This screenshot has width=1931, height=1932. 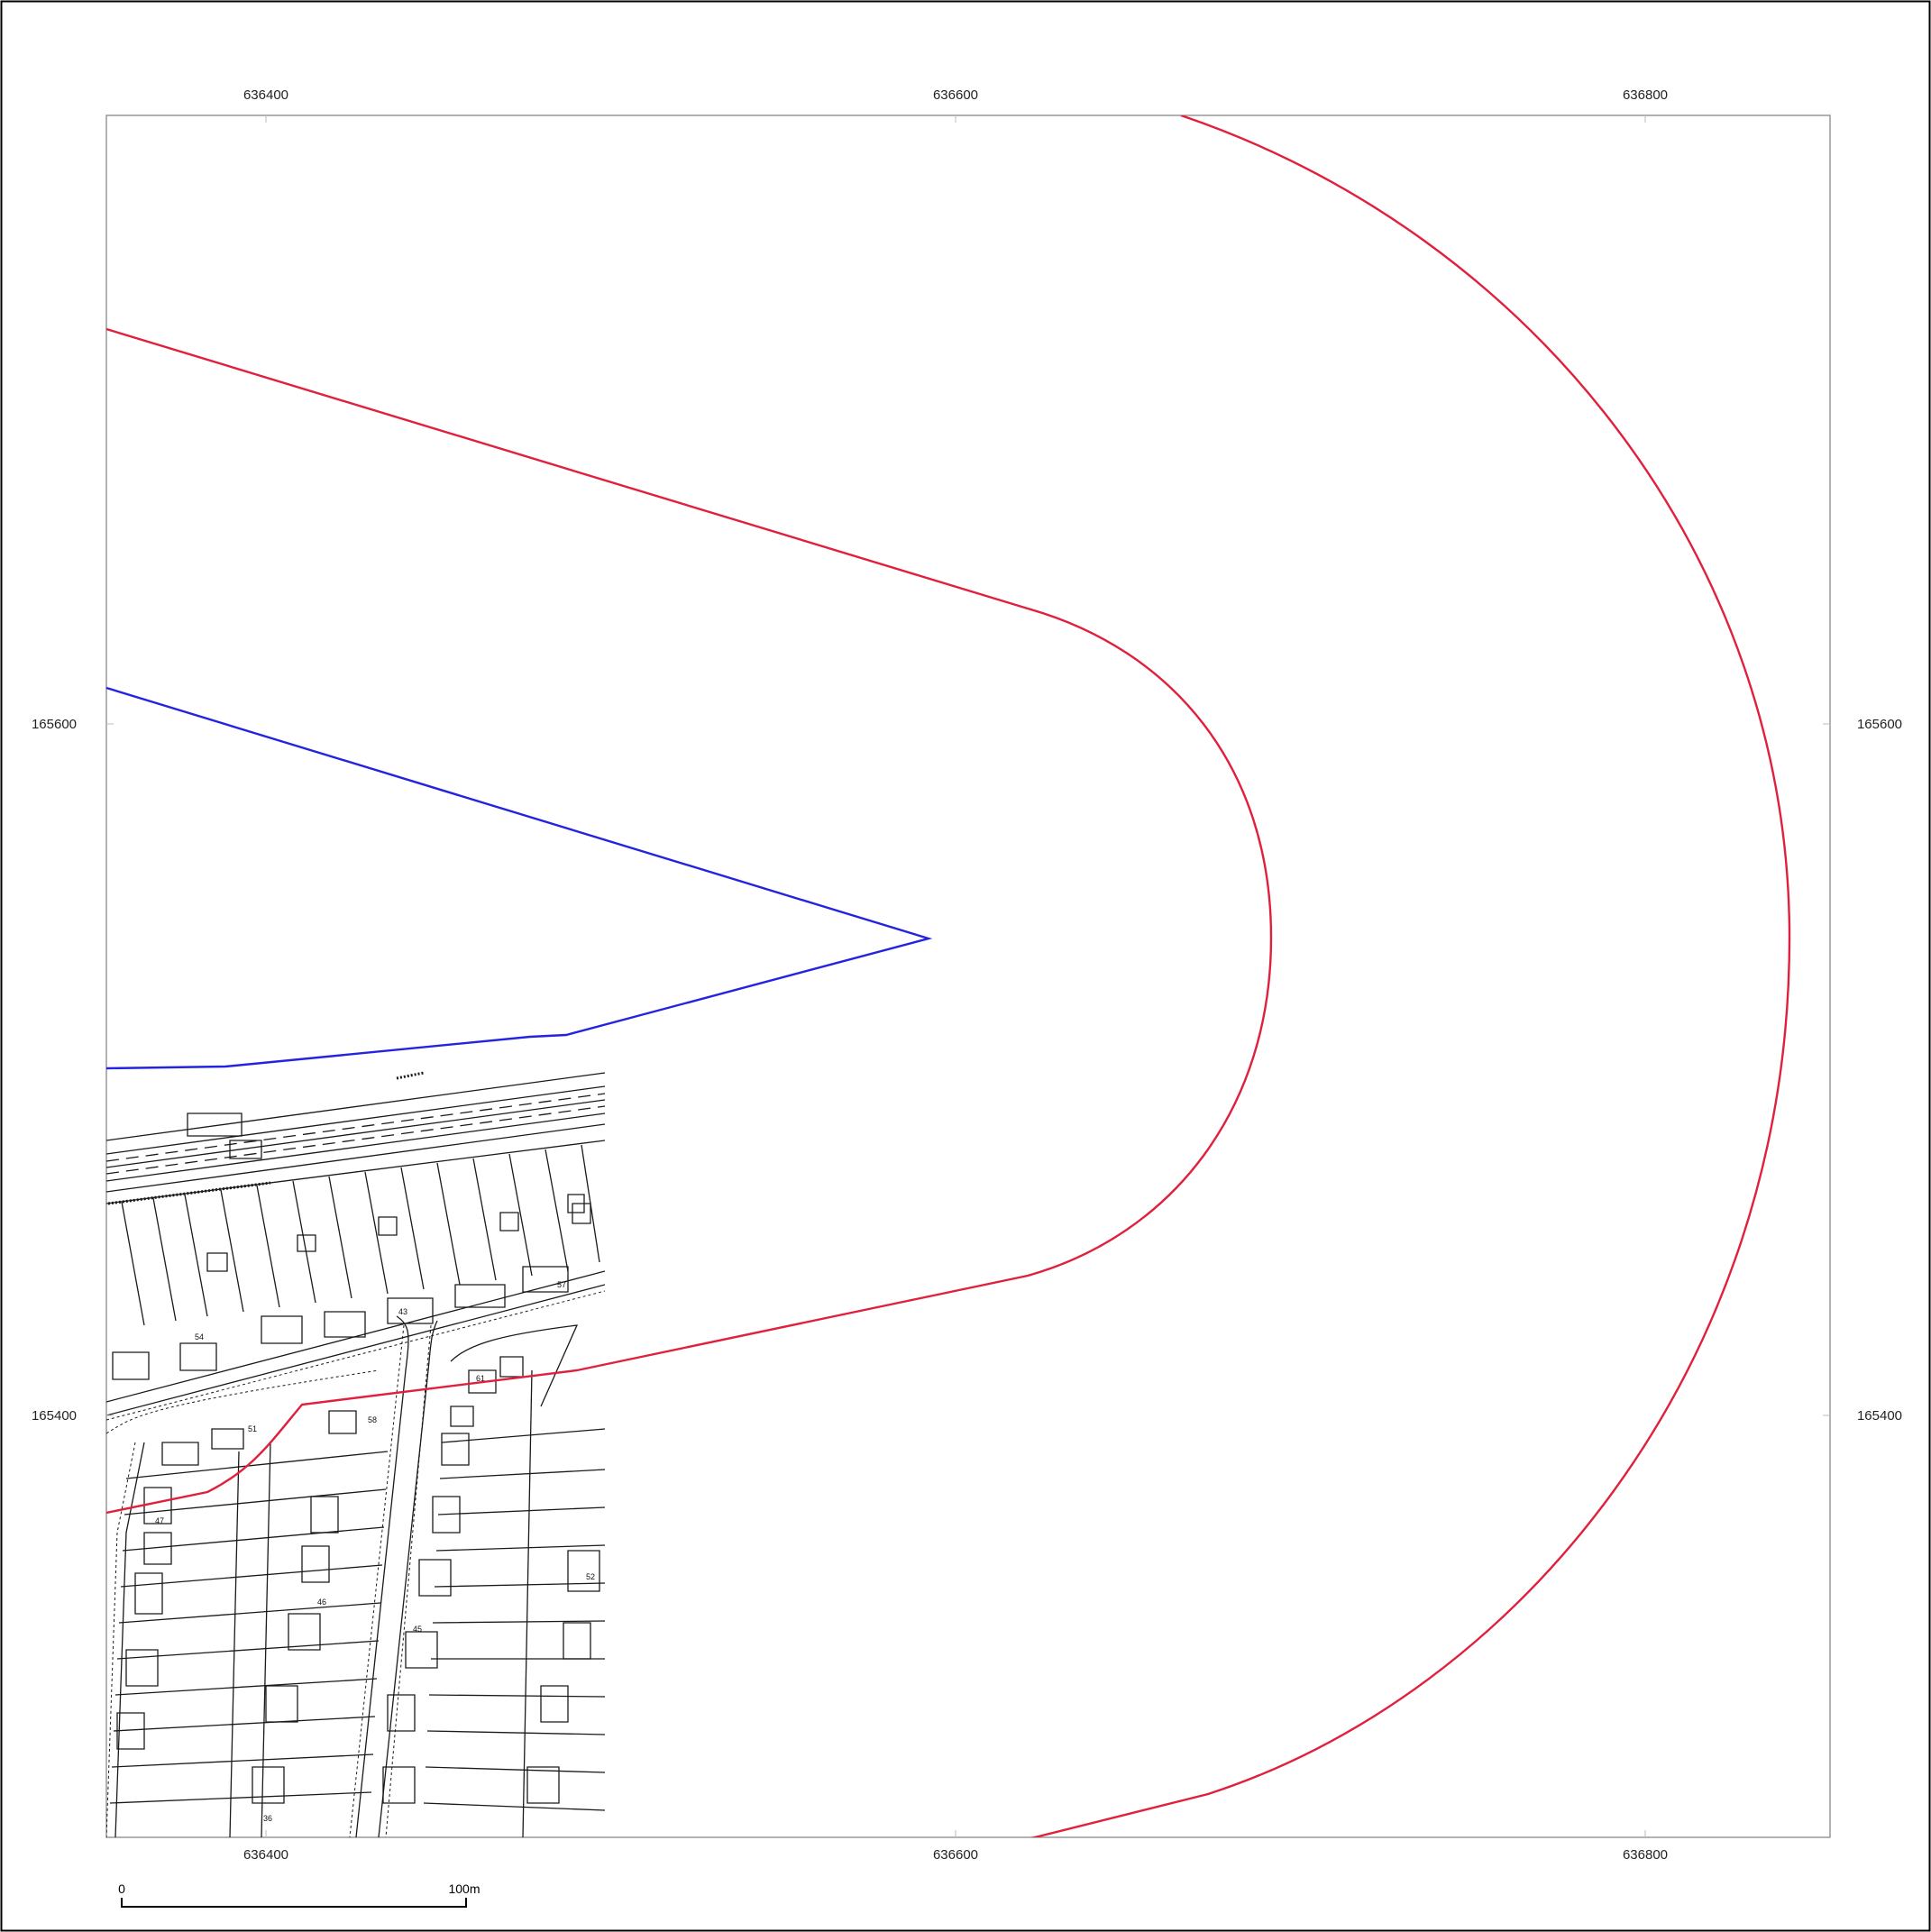 I want to click on scale-bar-start-label: 0, so click(x=121, y=1889).